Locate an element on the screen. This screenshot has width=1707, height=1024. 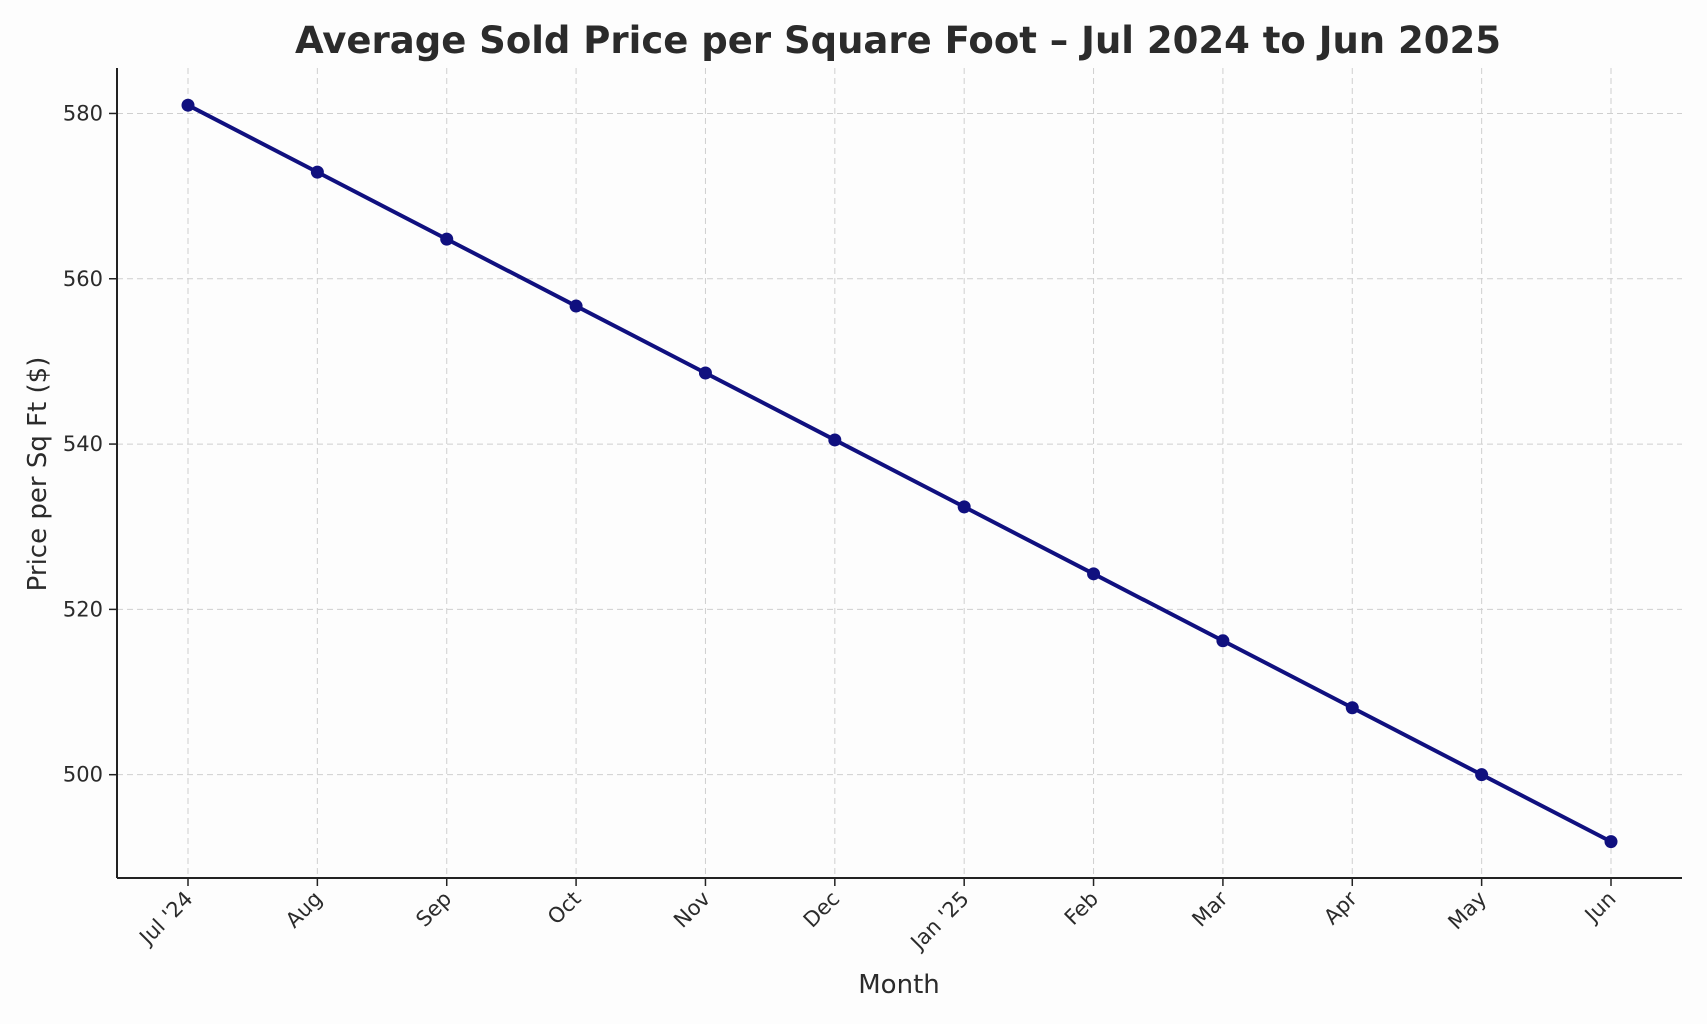
y-axis-ticks: 500 520 540 560 580 is located at coordinates (90, 444).